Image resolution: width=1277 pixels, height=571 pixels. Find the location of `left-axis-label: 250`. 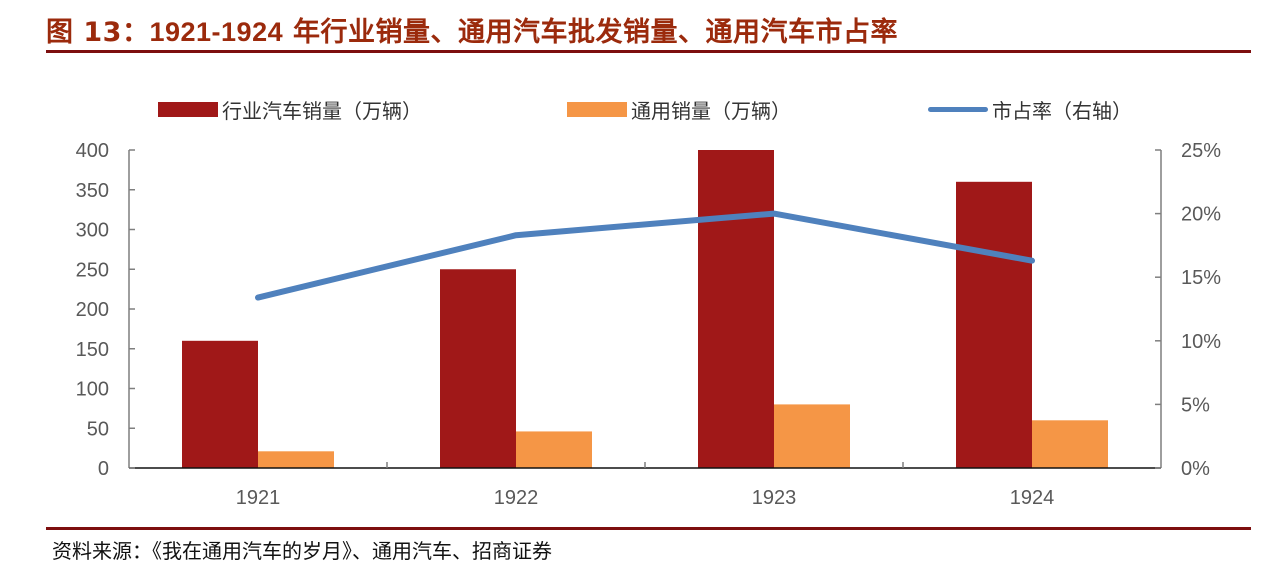

left-axis-label: 250 is located at coordinates (92, 270).